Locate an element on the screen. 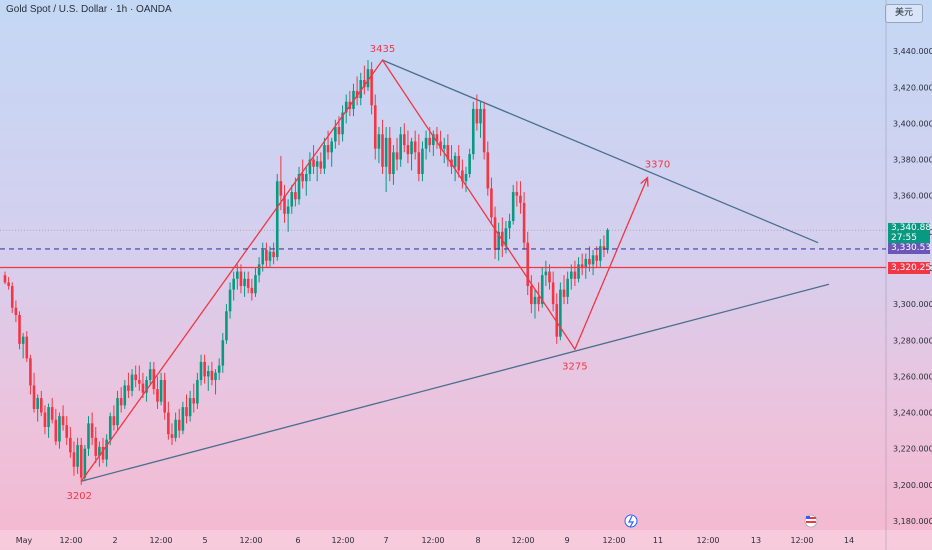  price-annotation: 3275 is located at coordinates (574, 366).